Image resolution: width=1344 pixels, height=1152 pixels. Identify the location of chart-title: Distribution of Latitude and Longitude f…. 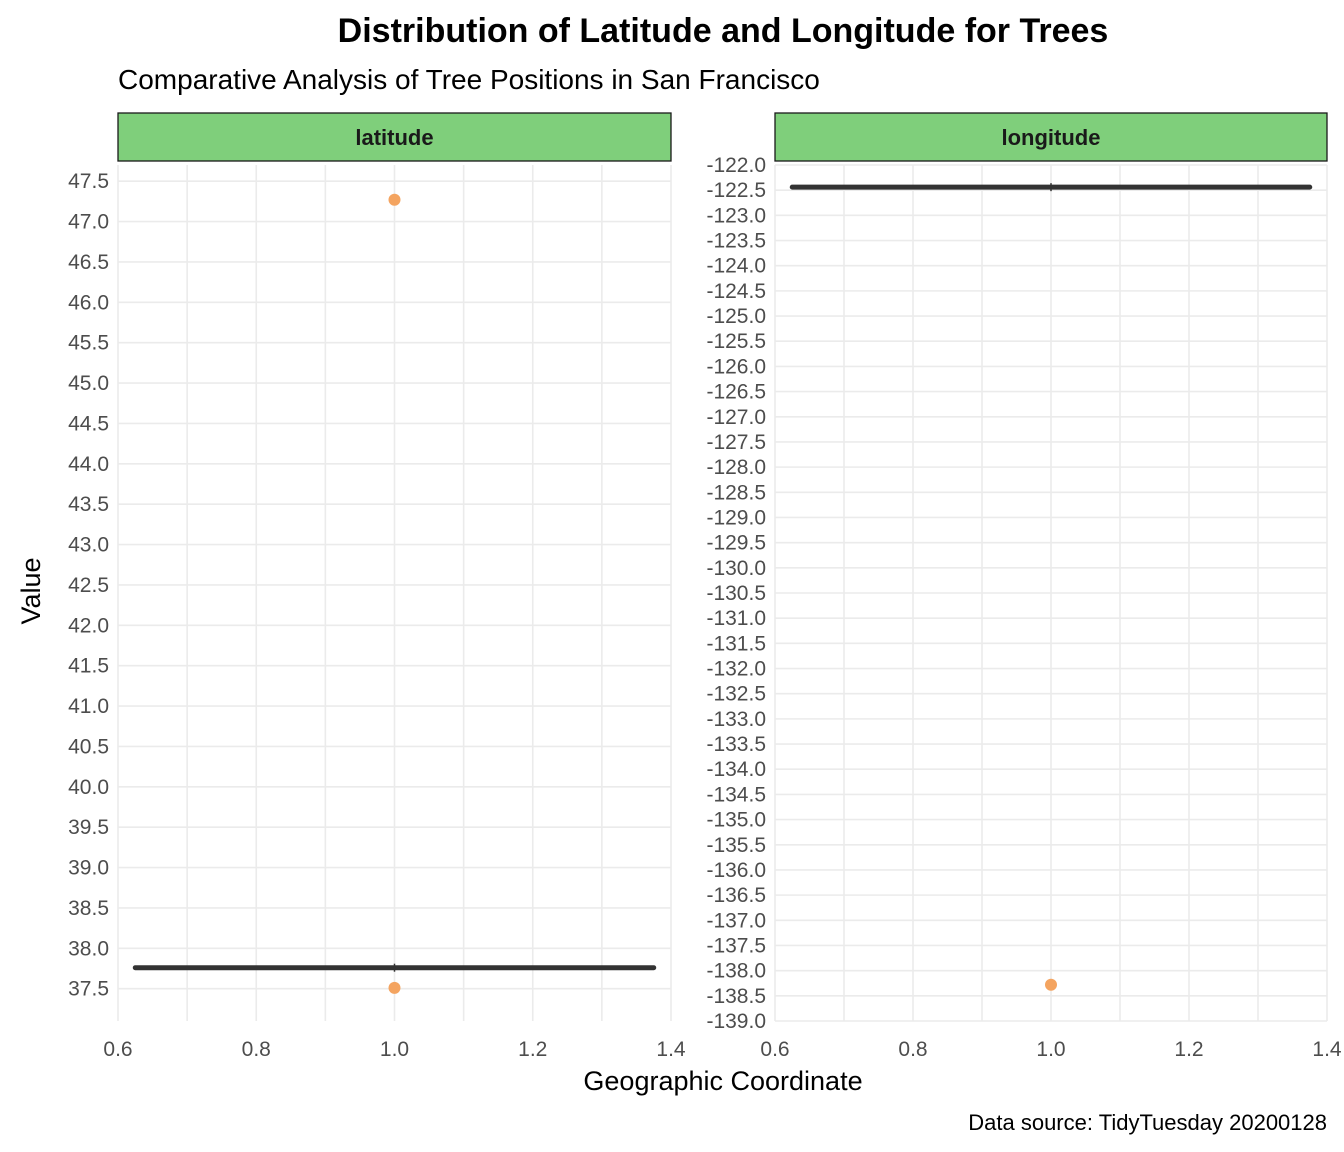
(723, 31).